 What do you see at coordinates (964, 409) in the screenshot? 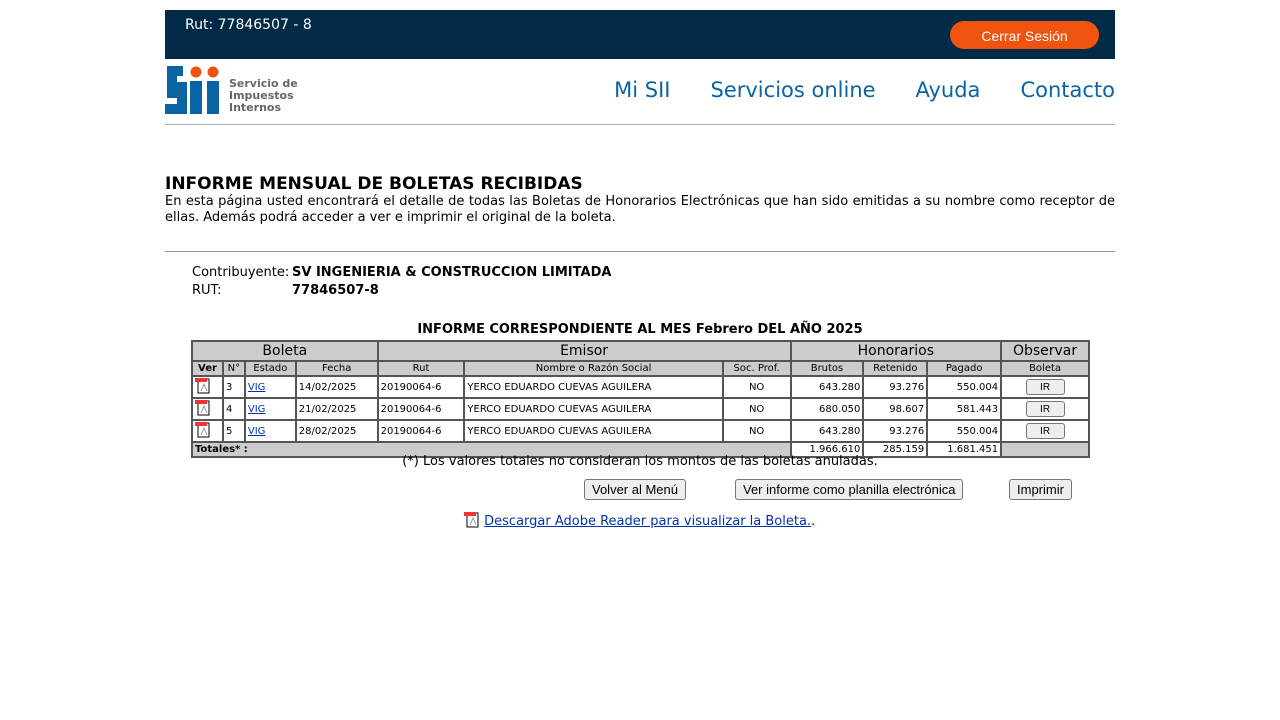
I see `pagado: 581.443` at bounding box center [964, 409].